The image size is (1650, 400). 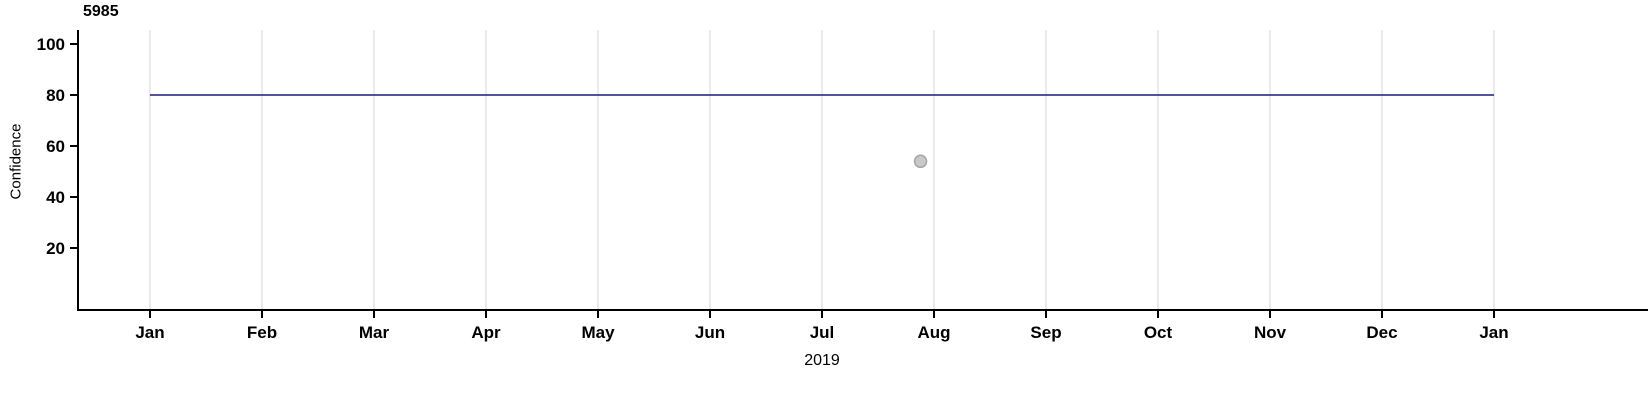 I want to click on x-tick-label: Apr, so click(x=486, y=332).